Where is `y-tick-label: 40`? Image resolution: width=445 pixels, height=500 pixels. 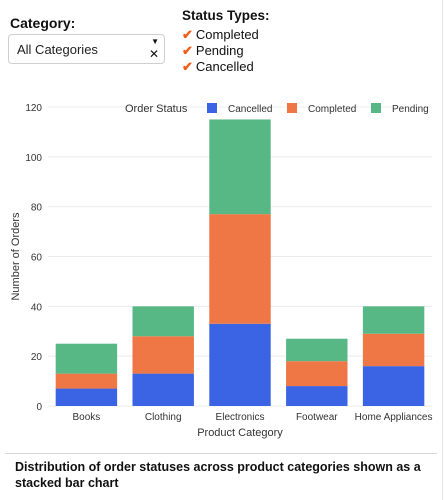
y-tick-label: 40 is located at coordinates (37, 307).